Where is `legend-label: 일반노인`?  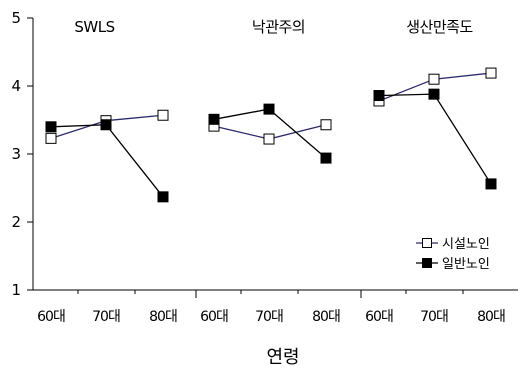
legend-label: 일반노인 is located at coordinates (466, 264).